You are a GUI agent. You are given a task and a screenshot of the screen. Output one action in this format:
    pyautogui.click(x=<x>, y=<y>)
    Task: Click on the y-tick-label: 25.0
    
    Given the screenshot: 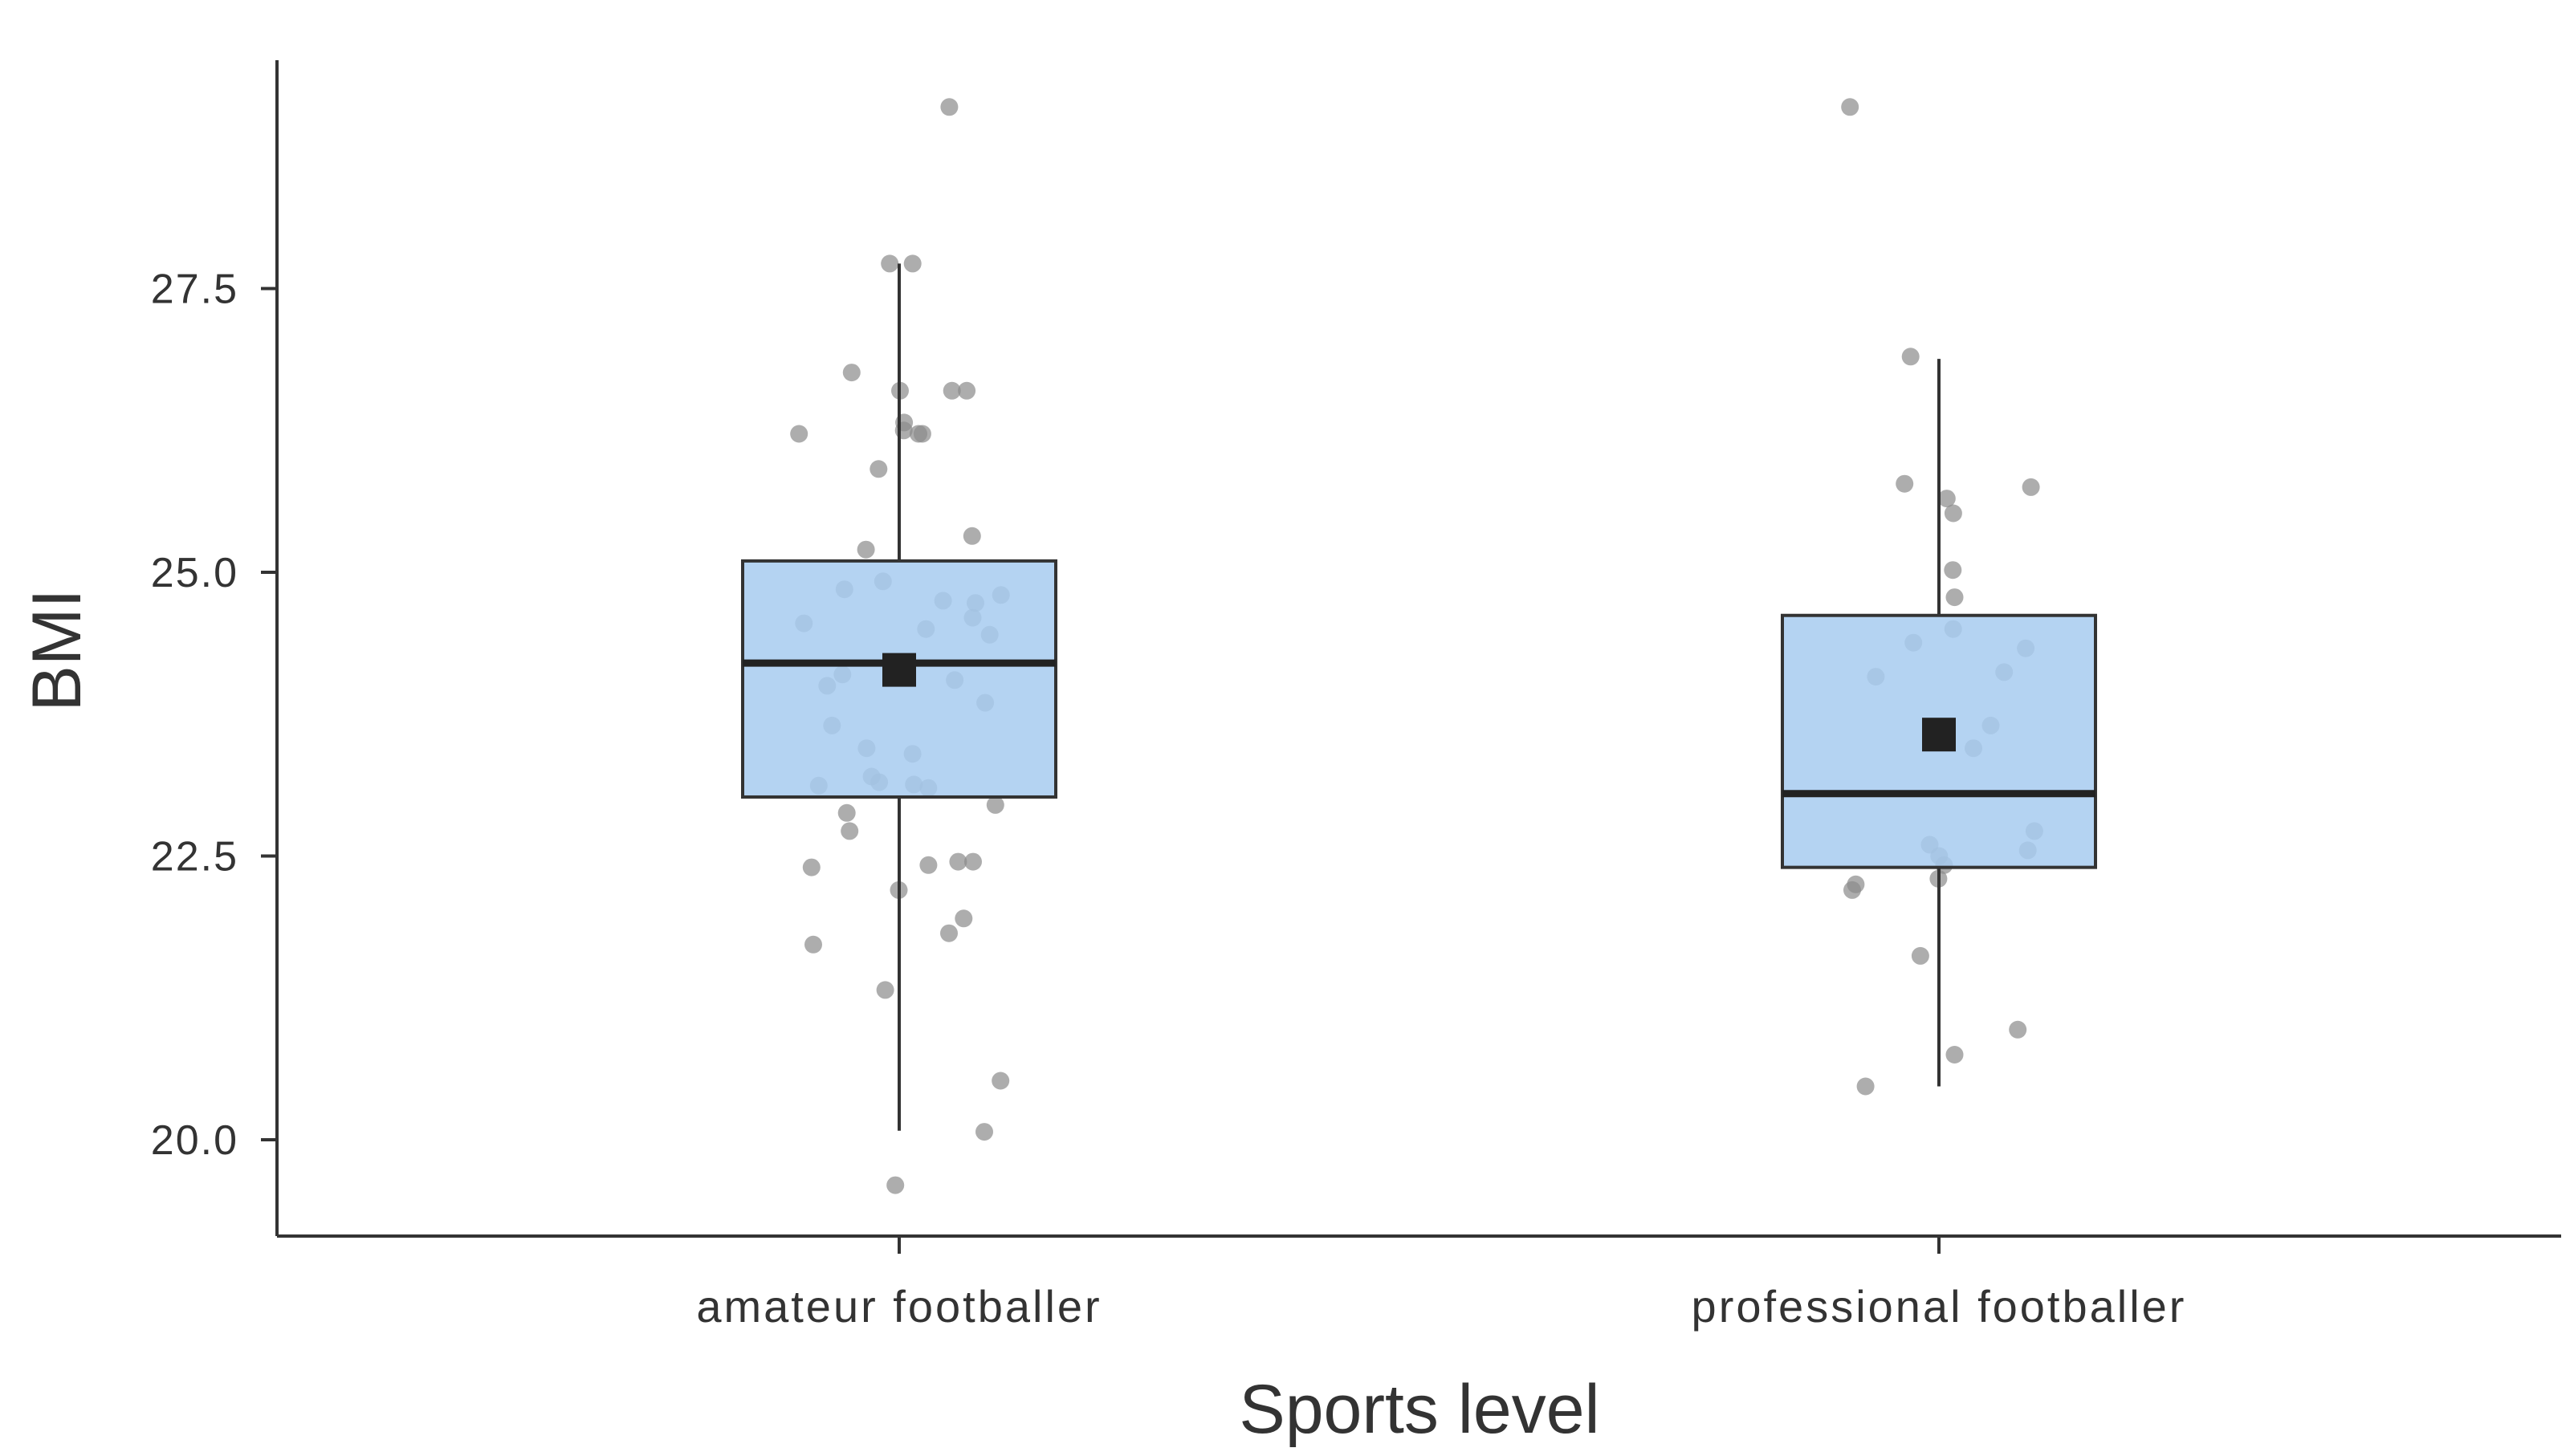 What is the action you would take?
    pyautogui.click(x=194, y=573)
    